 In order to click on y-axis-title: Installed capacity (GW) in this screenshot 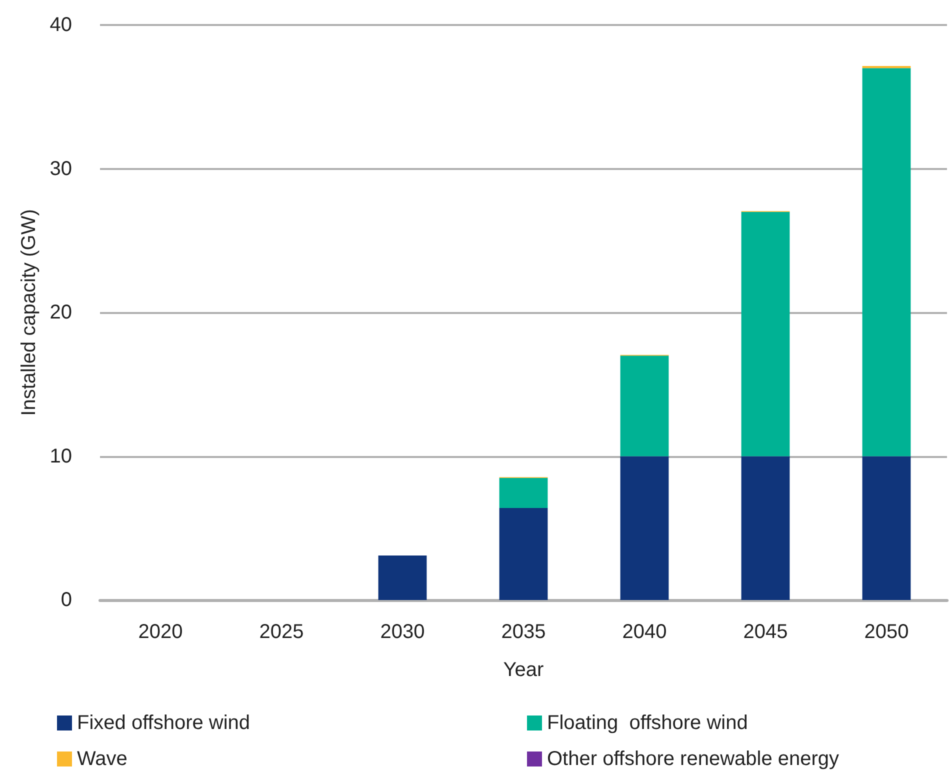, I will do `click(29, 312)`.